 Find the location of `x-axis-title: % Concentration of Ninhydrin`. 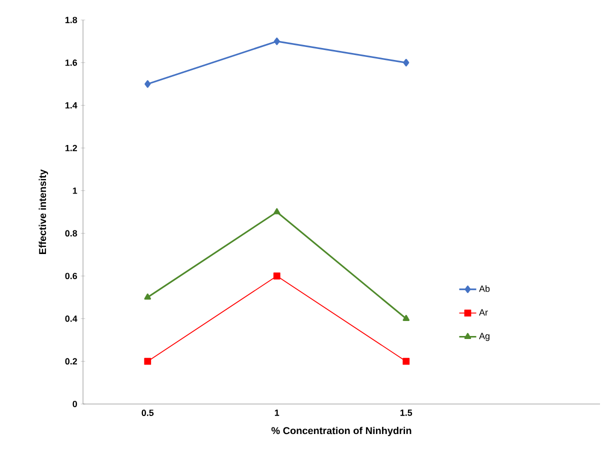

x-axis-title: % Concentration of Ninhydrin is located at coordinates (341, 431).